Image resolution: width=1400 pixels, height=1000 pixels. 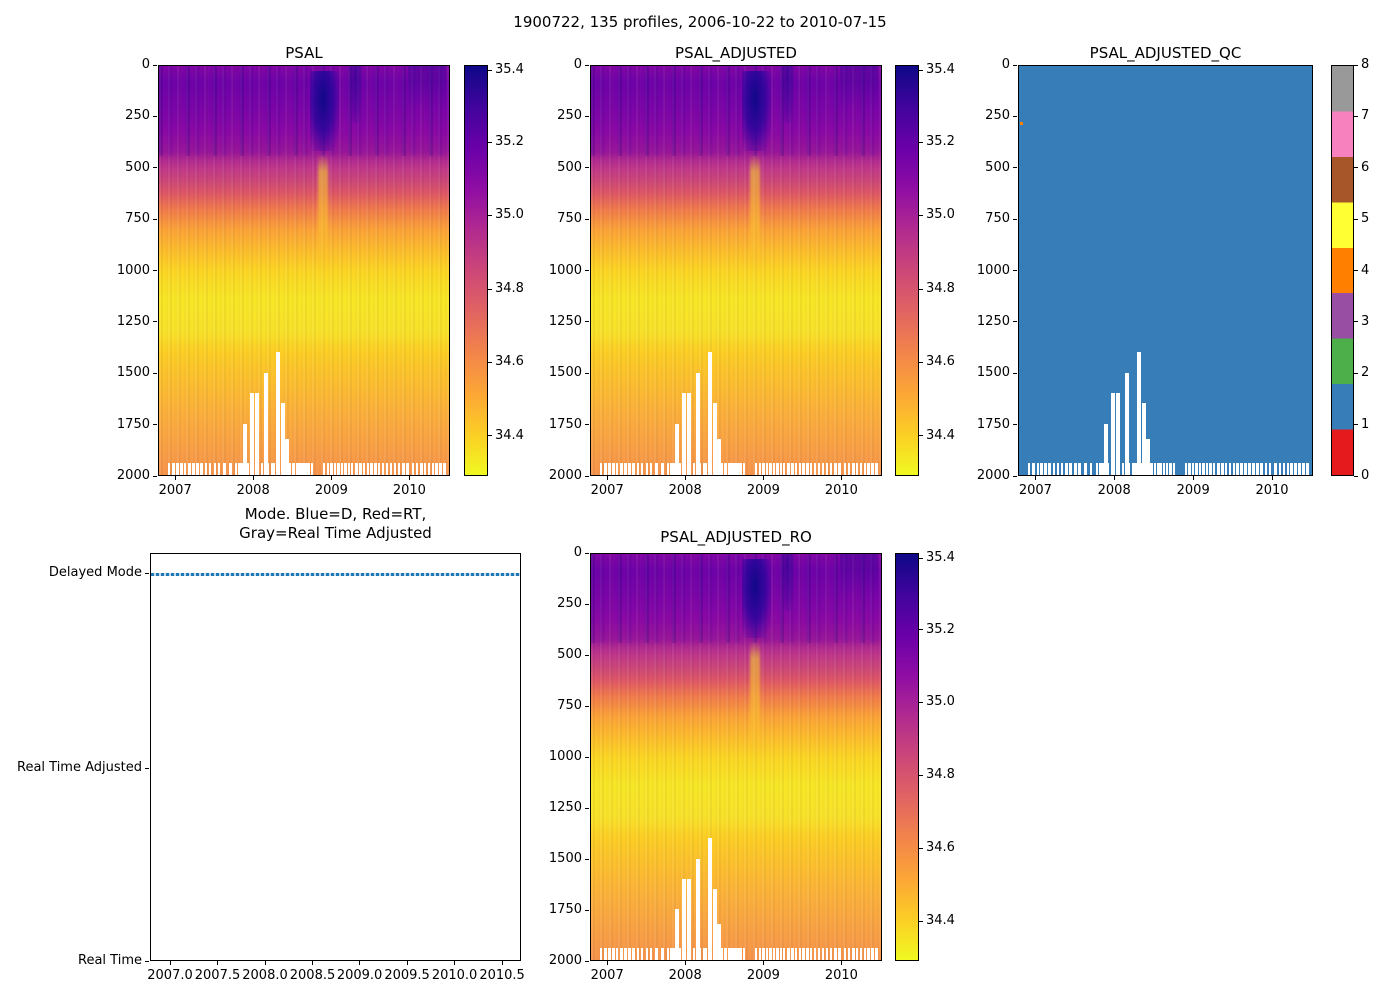 What do you see at coordinates (175, 490) in the screenshot?
I see `year-tick-label: 2007` at bounding box center [175, 490].